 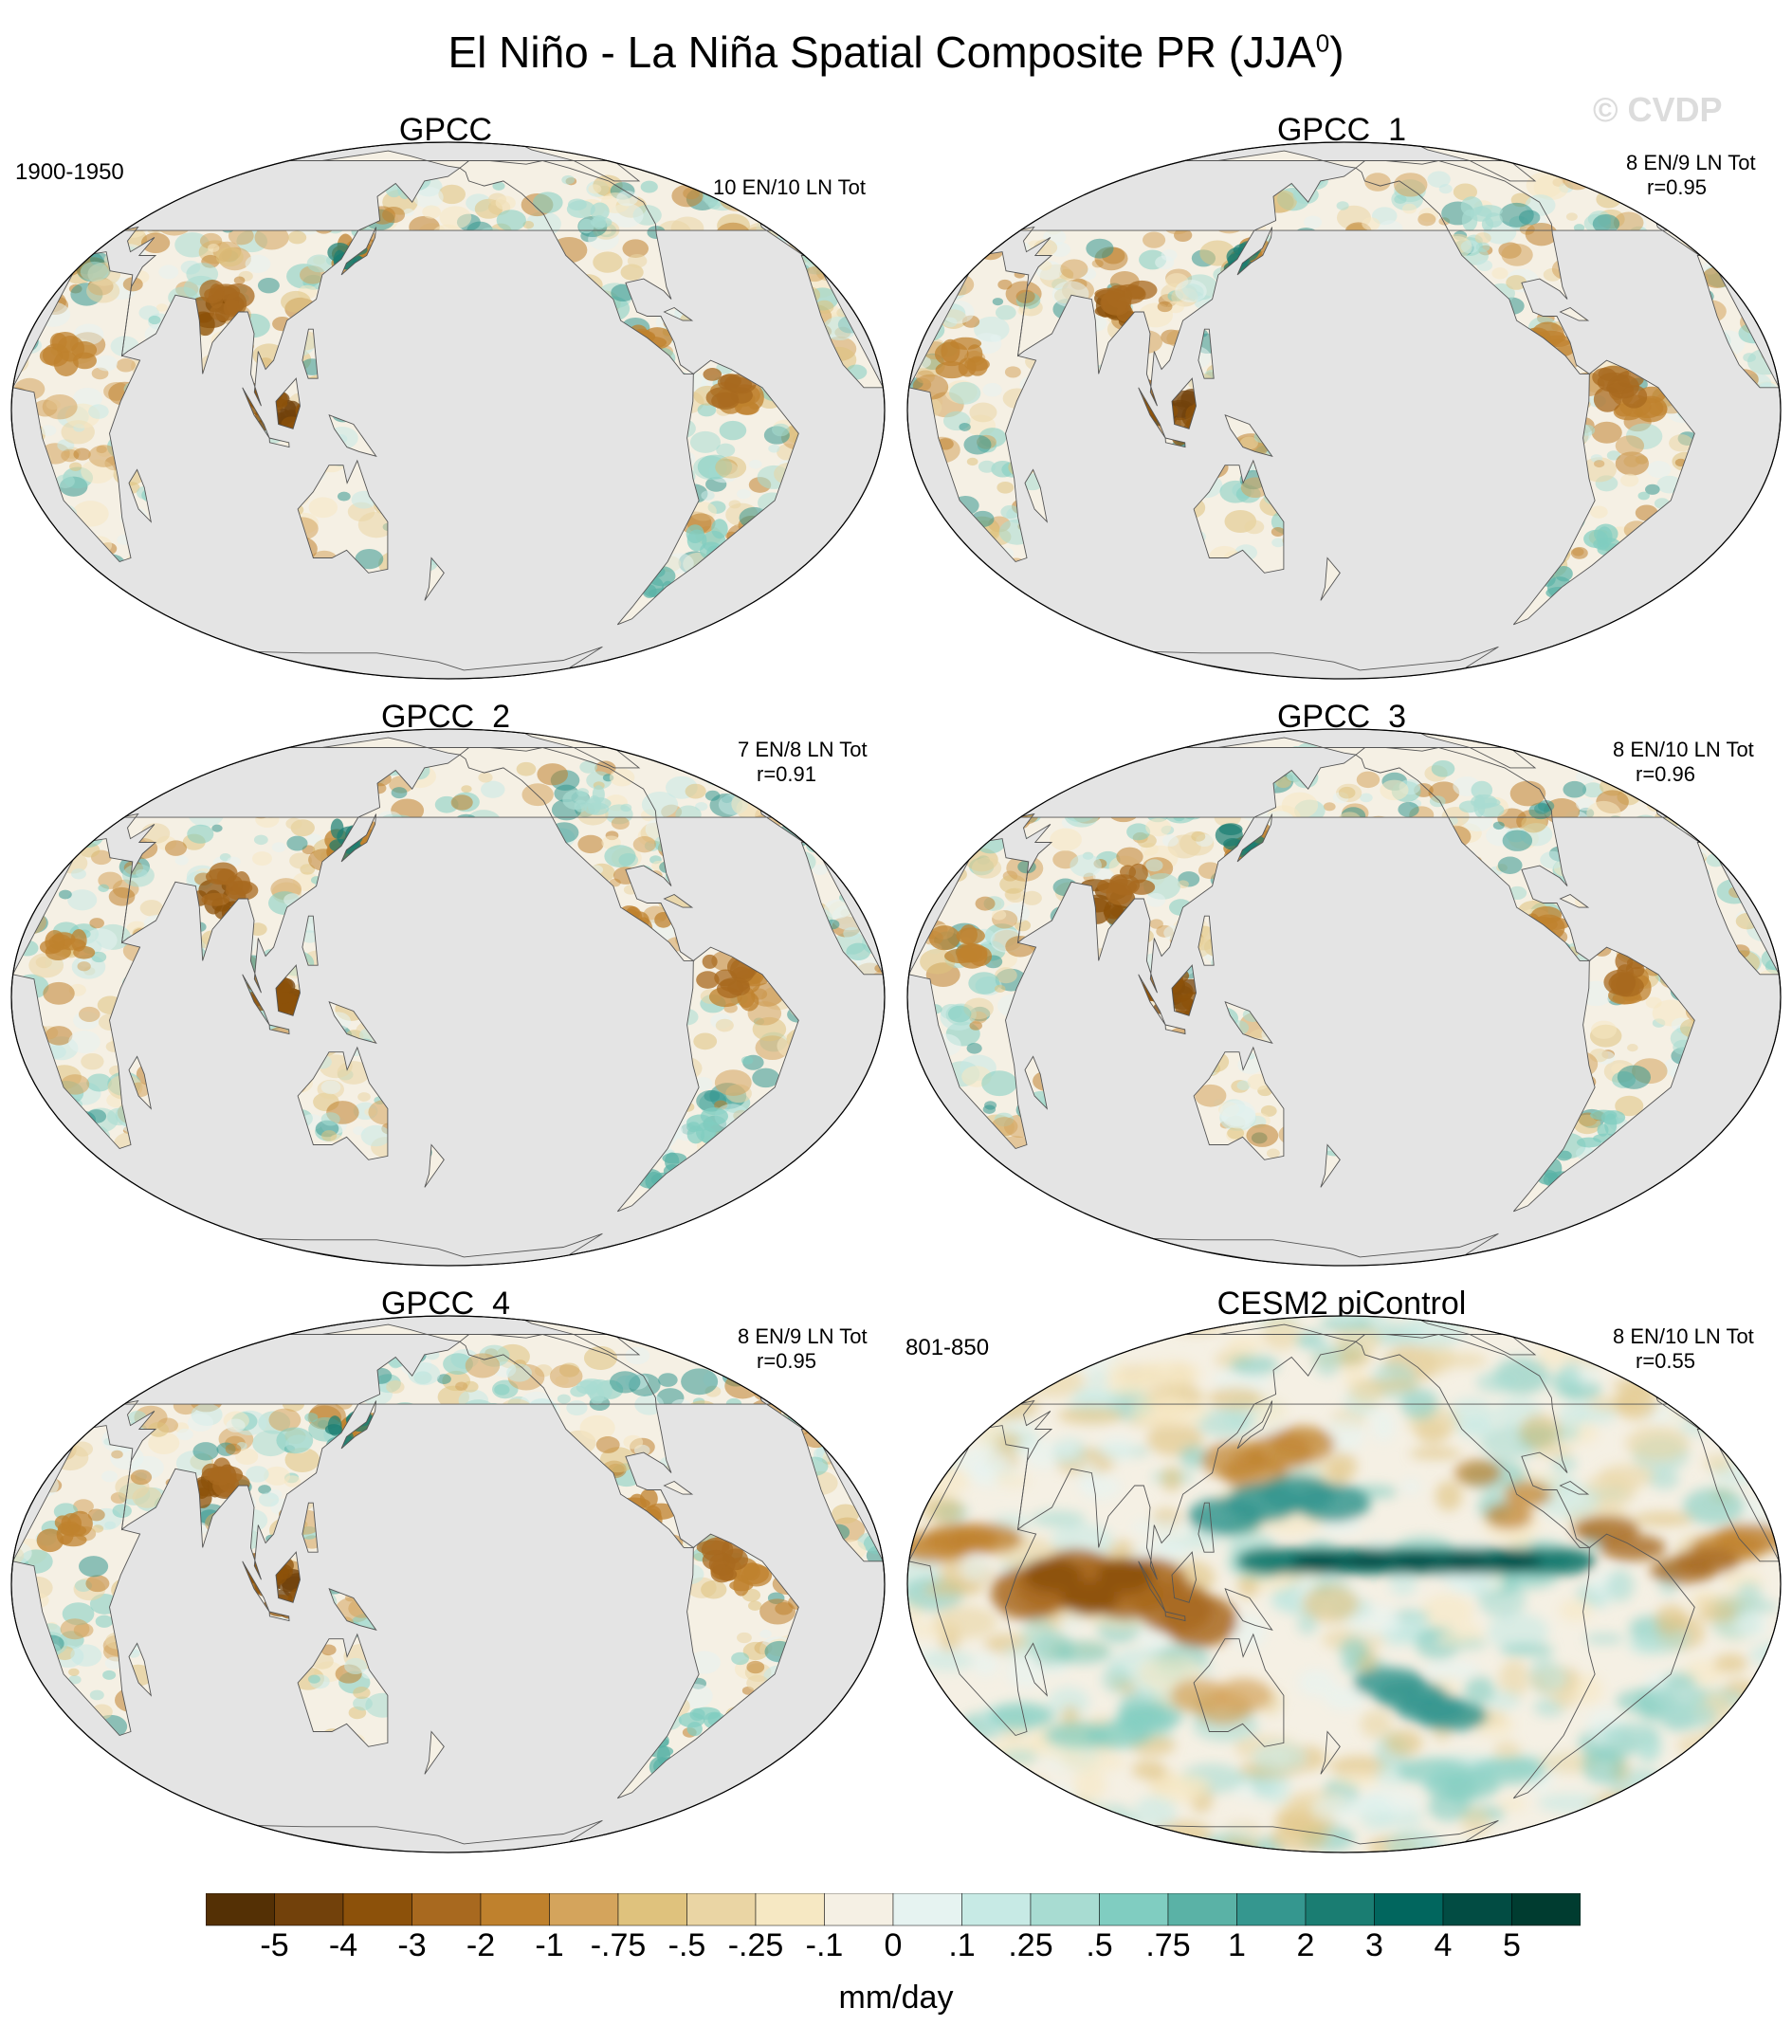 What do you see at coordinates (274, 1945) in the screenshot?
I see `colorbar-tick-label: -5` at bounding box center [274, 1945].